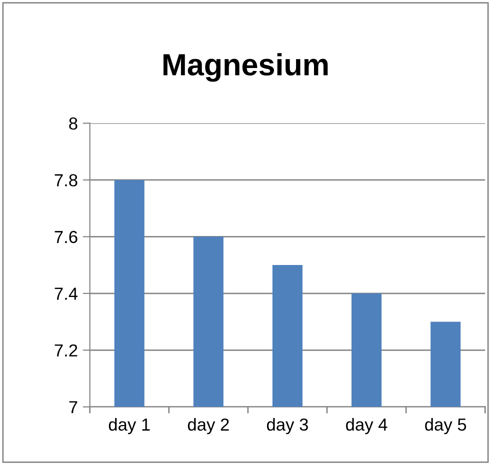 Image resolution: width=491 pixels, height=465 pixels. What do you see at coordinates (66, 180) in the screenshot?
I see `y-tick-label: 7.8` at bounding box center [66, 180].